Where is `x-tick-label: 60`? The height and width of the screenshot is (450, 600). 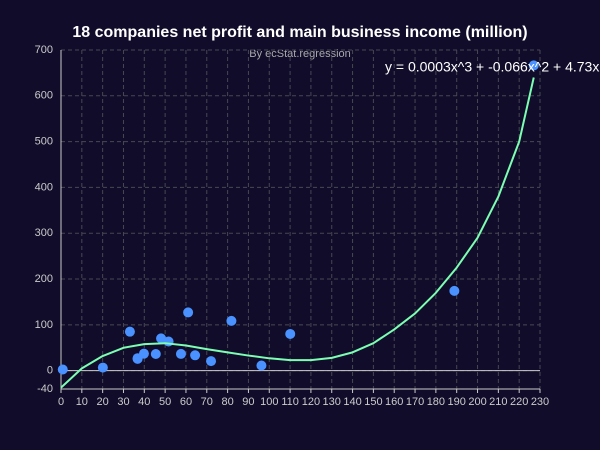
x-tick-label: 60 is located at coordinates (186, 402).